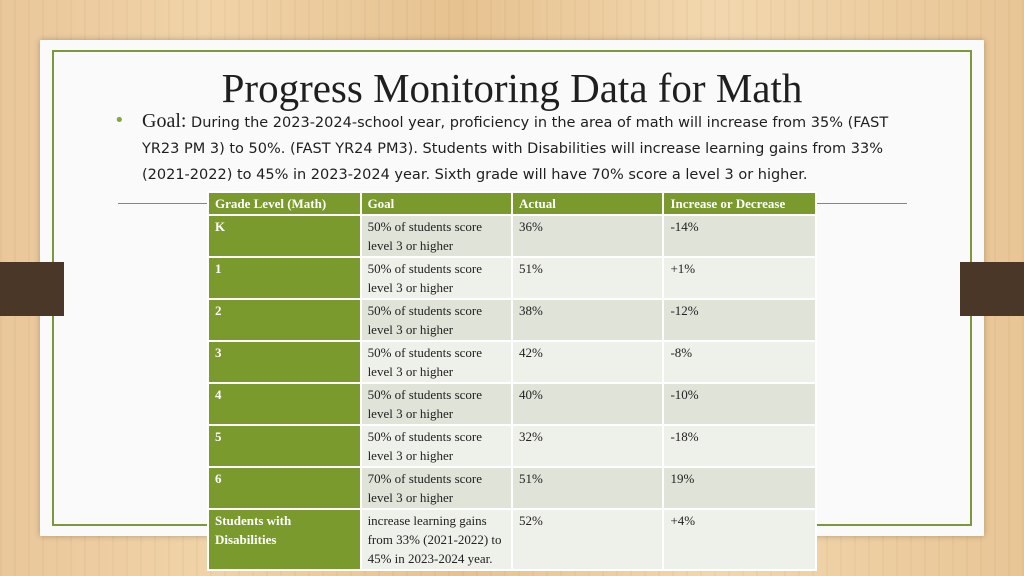 The width and height of the screenshot is (1024, 576). I want to click on header-change: Increase or Decrease, so click(739, 203).